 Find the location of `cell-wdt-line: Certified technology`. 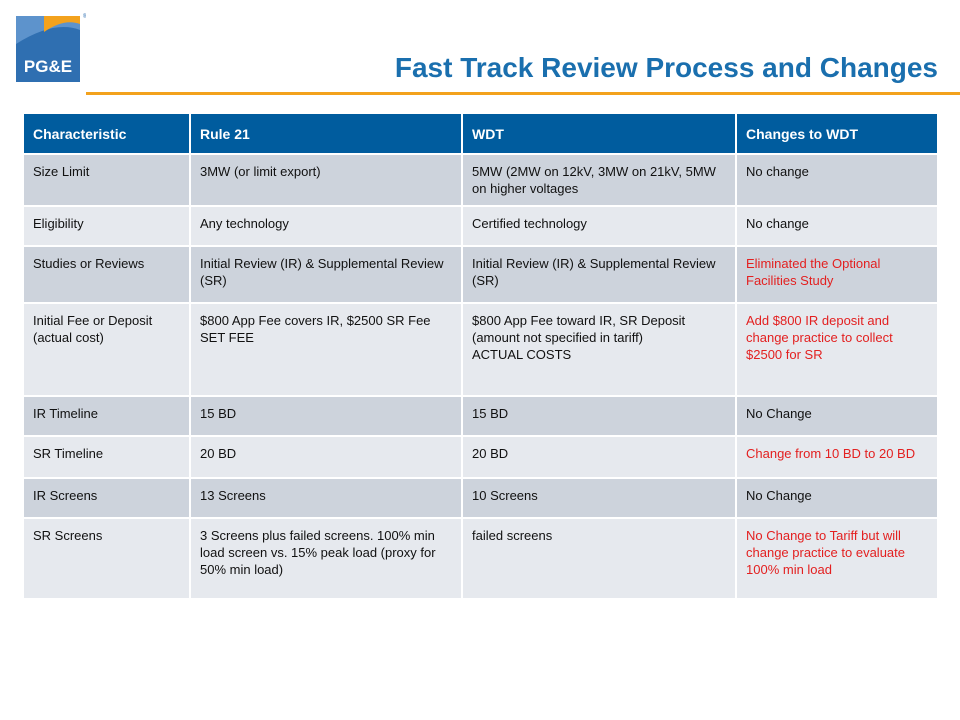

cell-wdt-line: Certified technology is located at coordinates (529, 223).